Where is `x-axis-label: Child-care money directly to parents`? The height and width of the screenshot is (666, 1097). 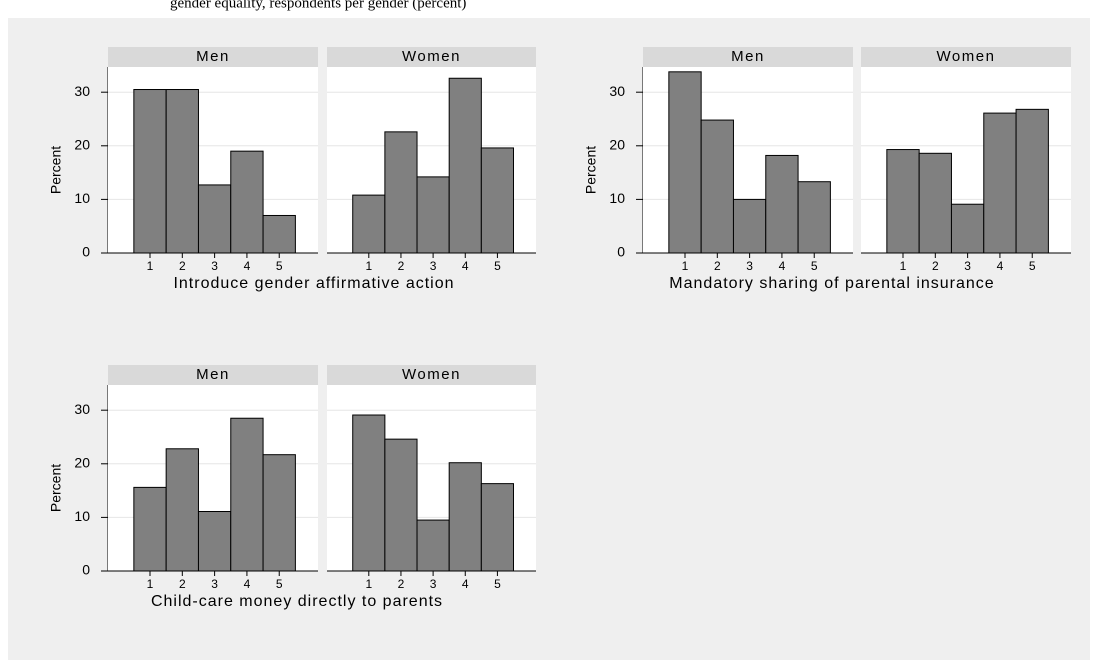 x-axis-label: Child-care money directly to parents is located at coordinates (297, 601).